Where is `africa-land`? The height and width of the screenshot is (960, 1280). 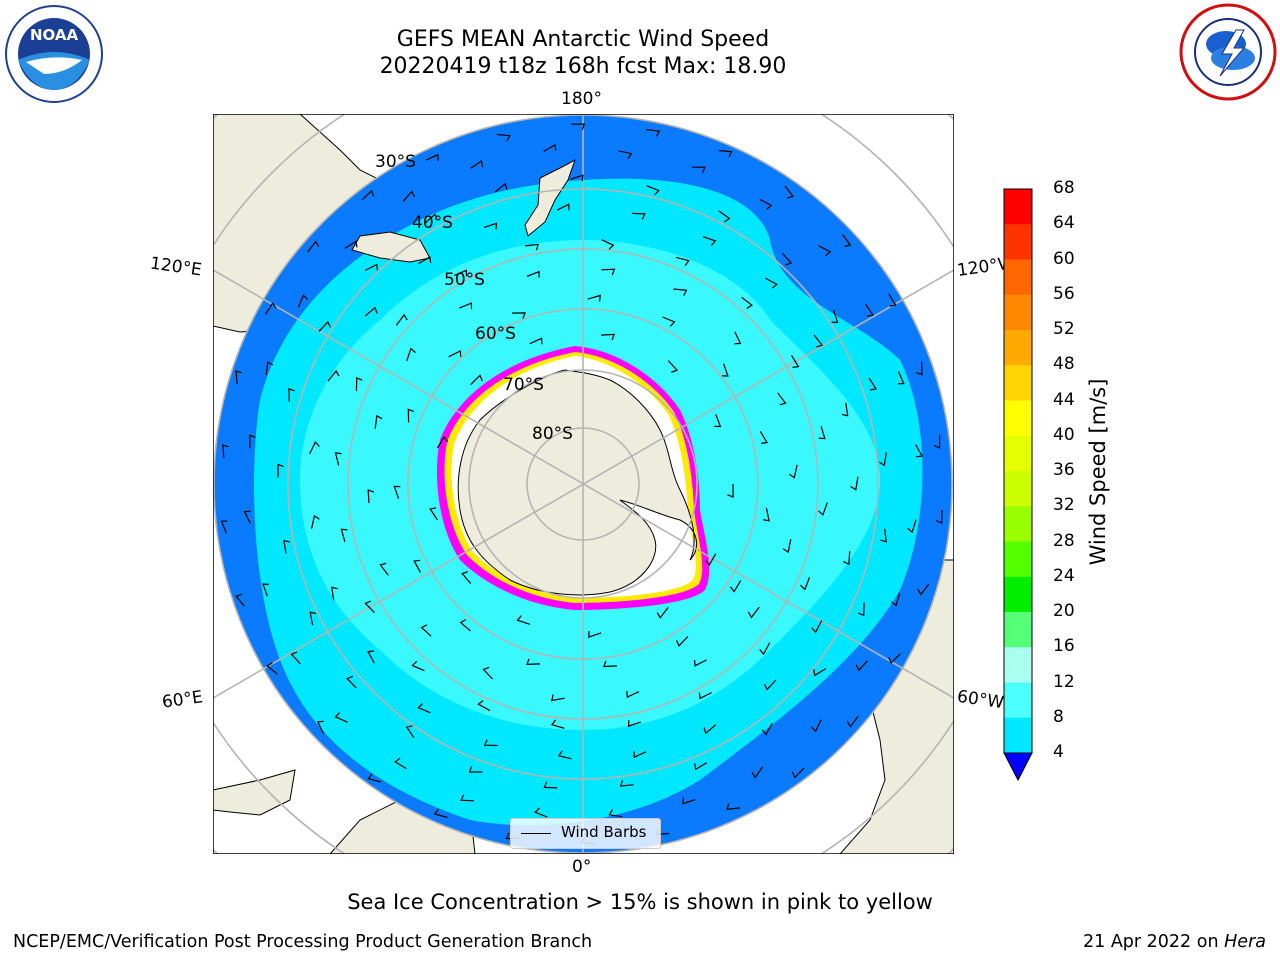
africa-land is located at coordinates (254, 792).